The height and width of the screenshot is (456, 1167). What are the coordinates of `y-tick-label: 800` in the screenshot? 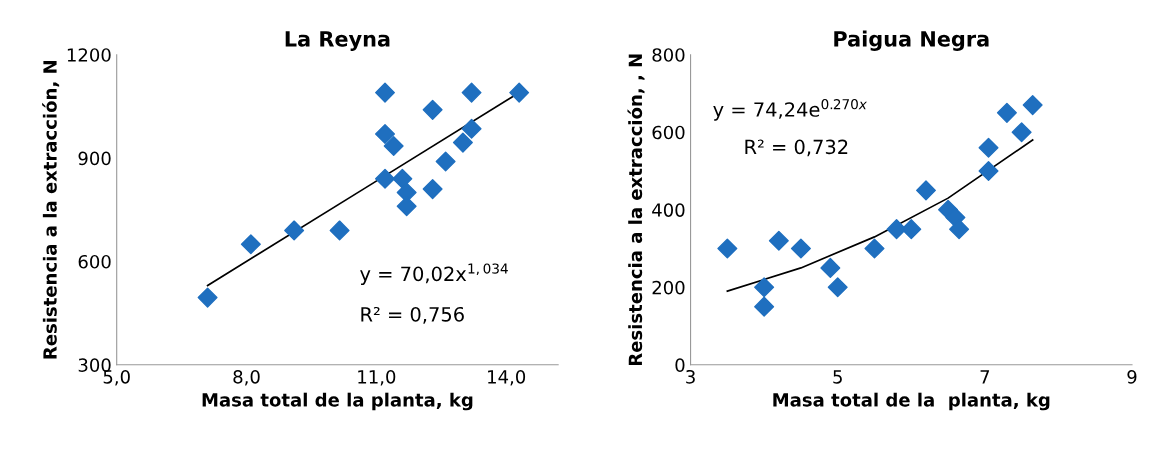 It's located at (668, 55).